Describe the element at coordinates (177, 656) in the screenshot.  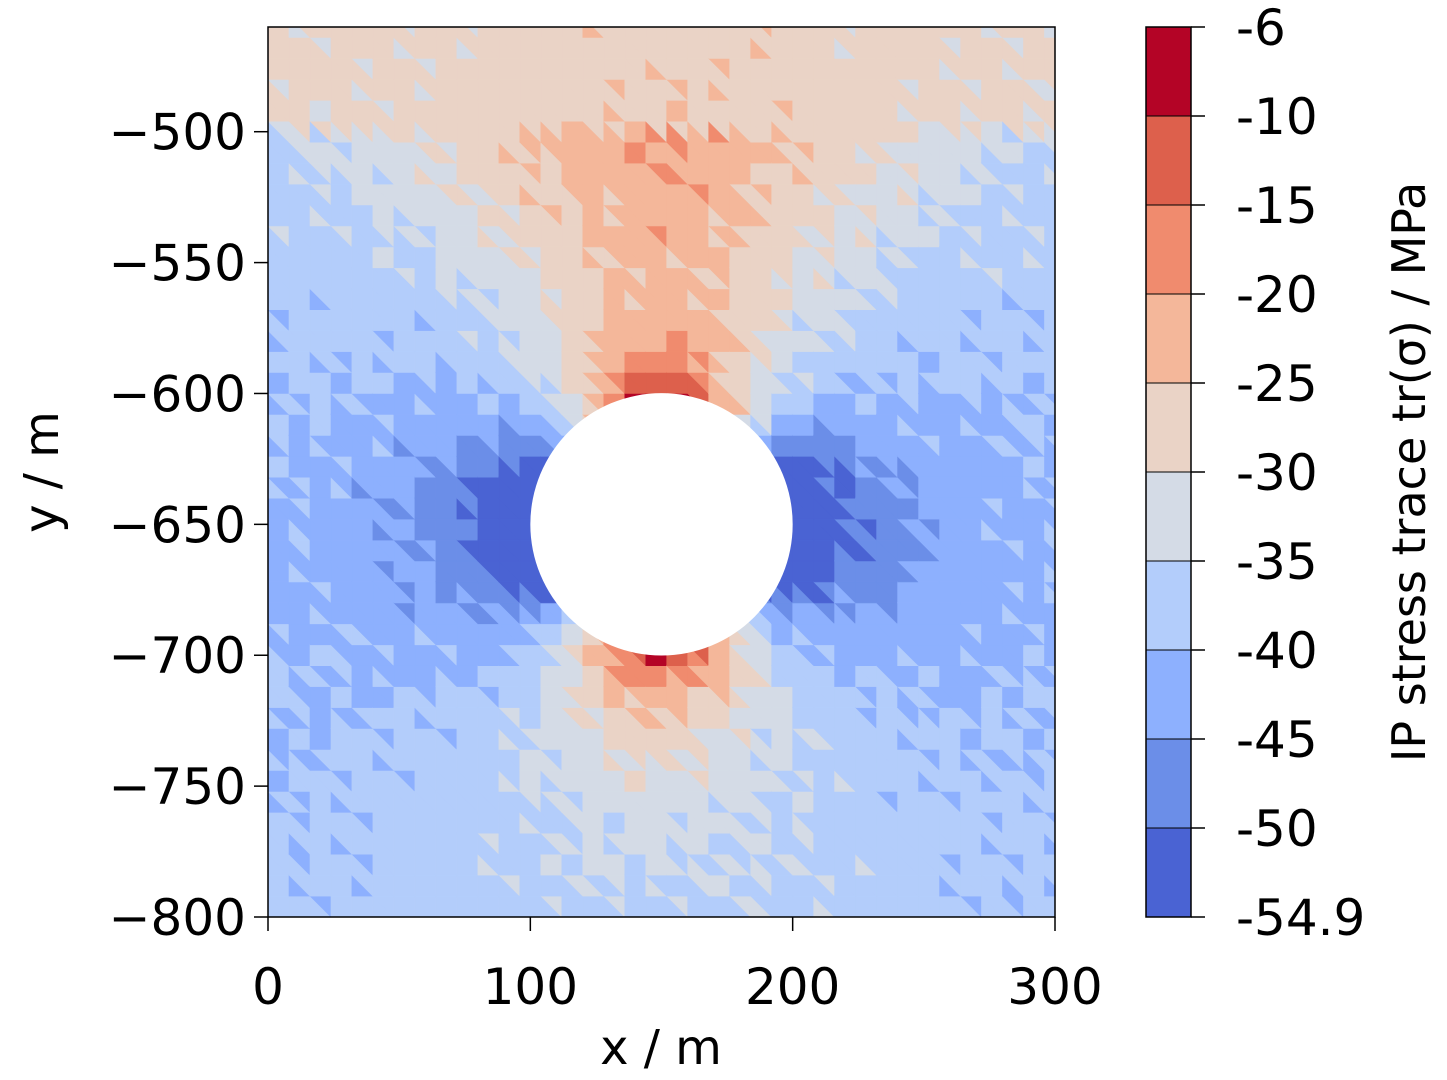
I see `y-tick-label: −700` at that location.